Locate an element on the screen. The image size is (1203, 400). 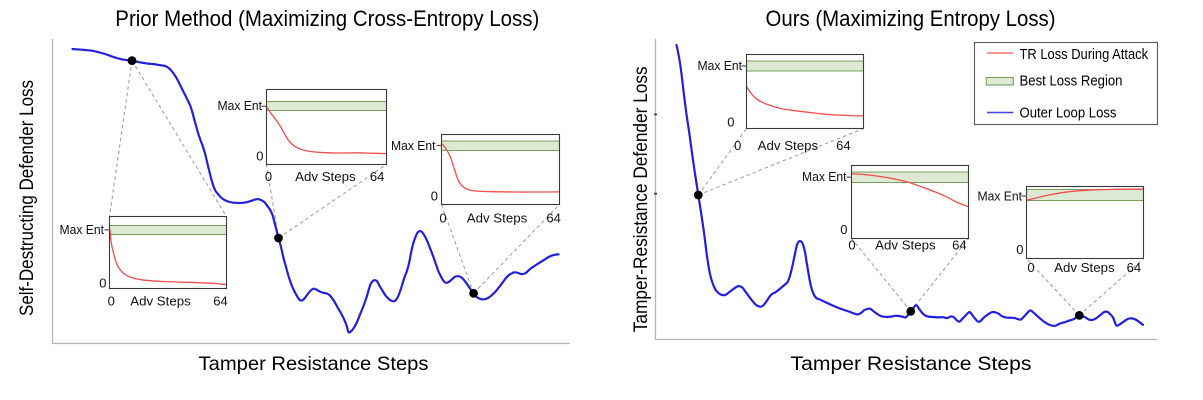
svg-text: TR Loss During Attack is located at coordinates (1084, 55).